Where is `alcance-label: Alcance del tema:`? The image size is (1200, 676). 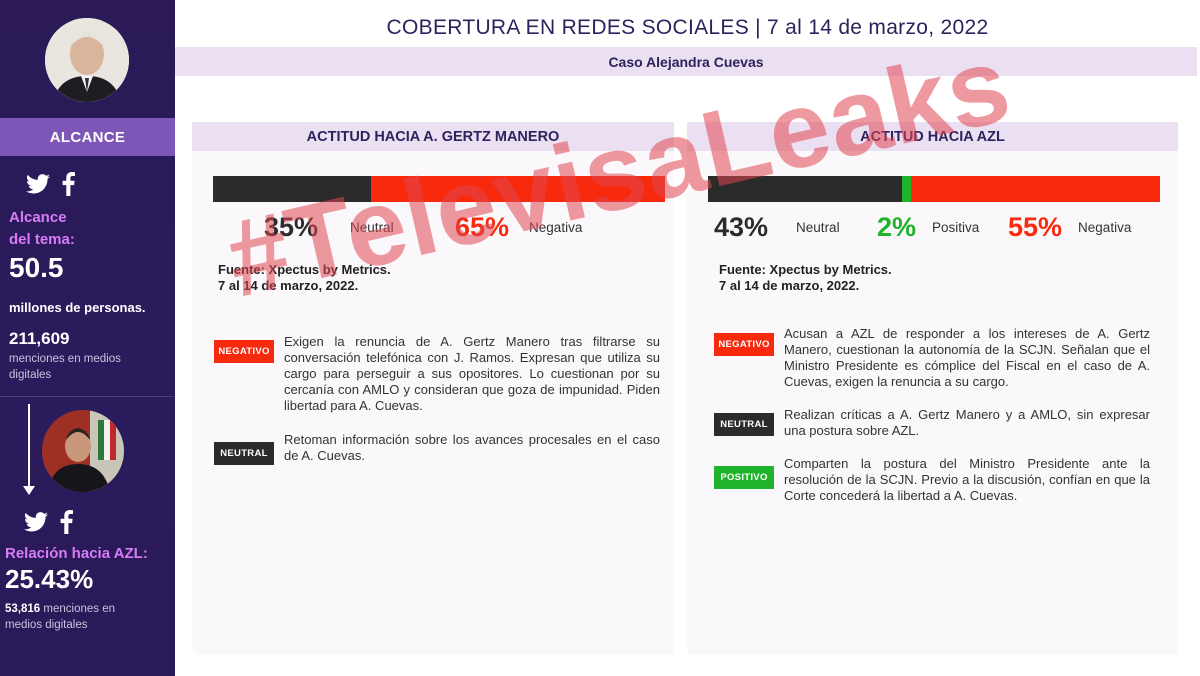
alcance-label: Alcance del tema: is located at coordinates (42, 228).